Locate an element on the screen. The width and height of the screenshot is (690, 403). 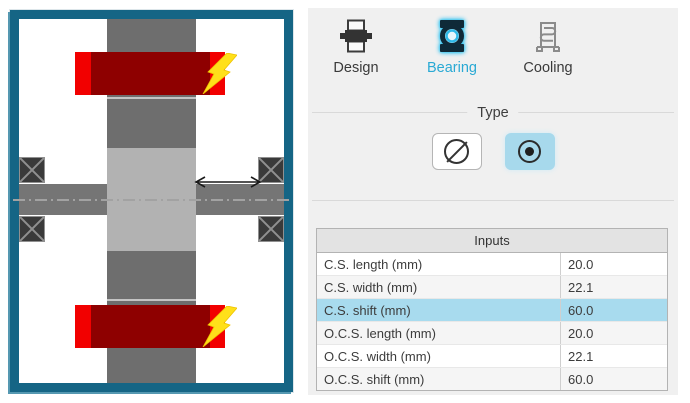
tab-bearing: Bearing is located at coordinates (452, 45).